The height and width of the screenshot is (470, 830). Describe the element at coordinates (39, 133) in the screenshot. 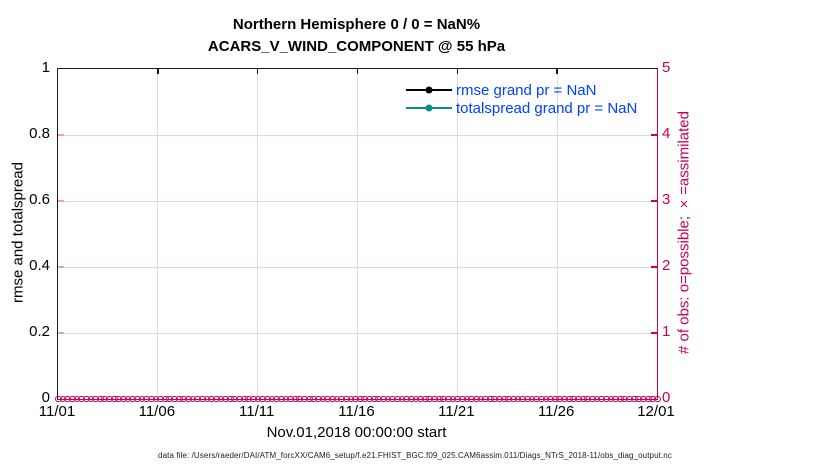

I see `left-y-tick-label: 0.8` at that location.